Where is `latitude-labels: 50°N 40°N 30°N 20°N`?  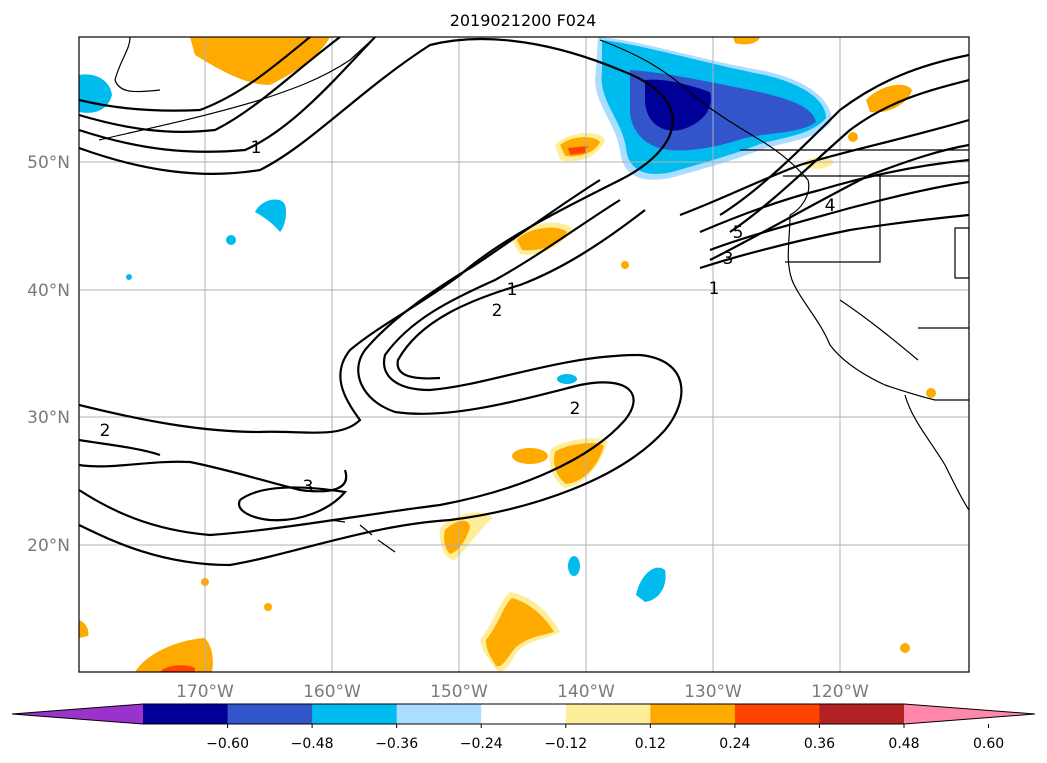 latitude-labels: 50°N 40°N 30°N 20°N is located at coordinates (48, 354).